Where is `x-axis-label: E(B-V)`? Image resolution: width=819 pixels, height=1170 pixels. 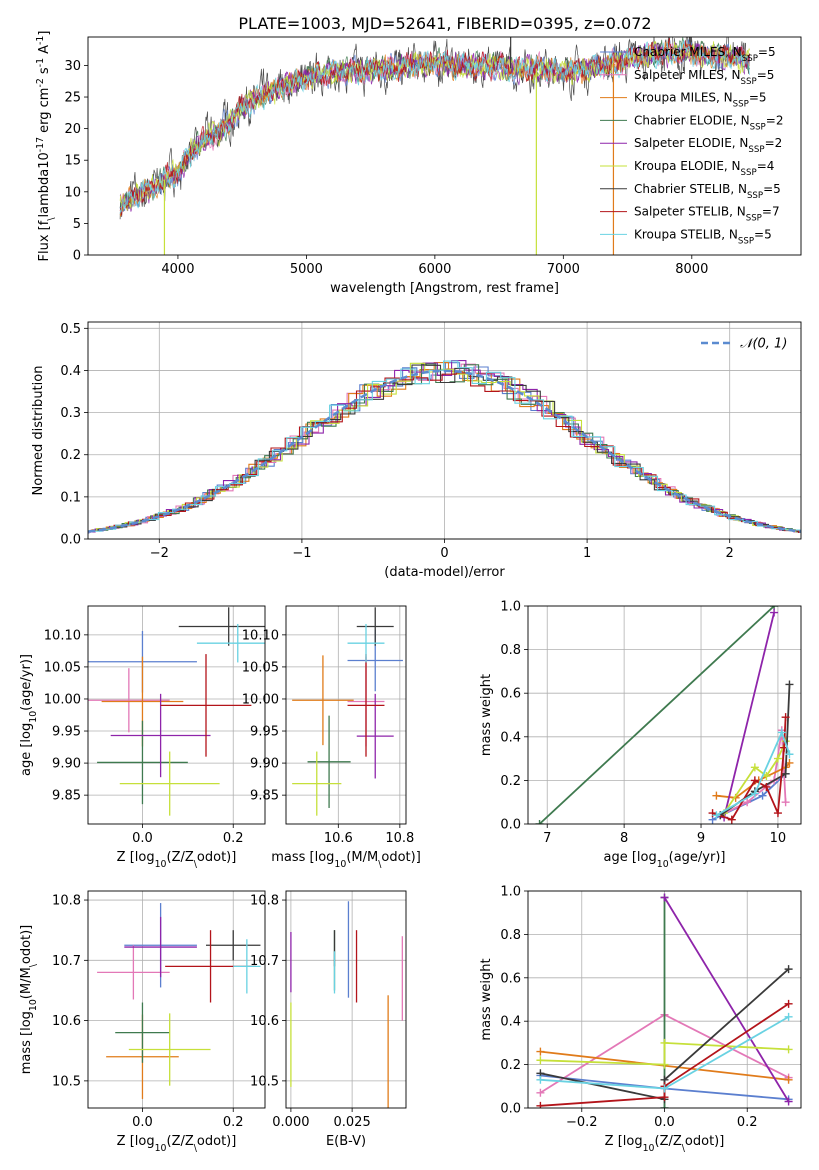
x-axis-label: E(B-V) is located at coordinates (346, 1141).